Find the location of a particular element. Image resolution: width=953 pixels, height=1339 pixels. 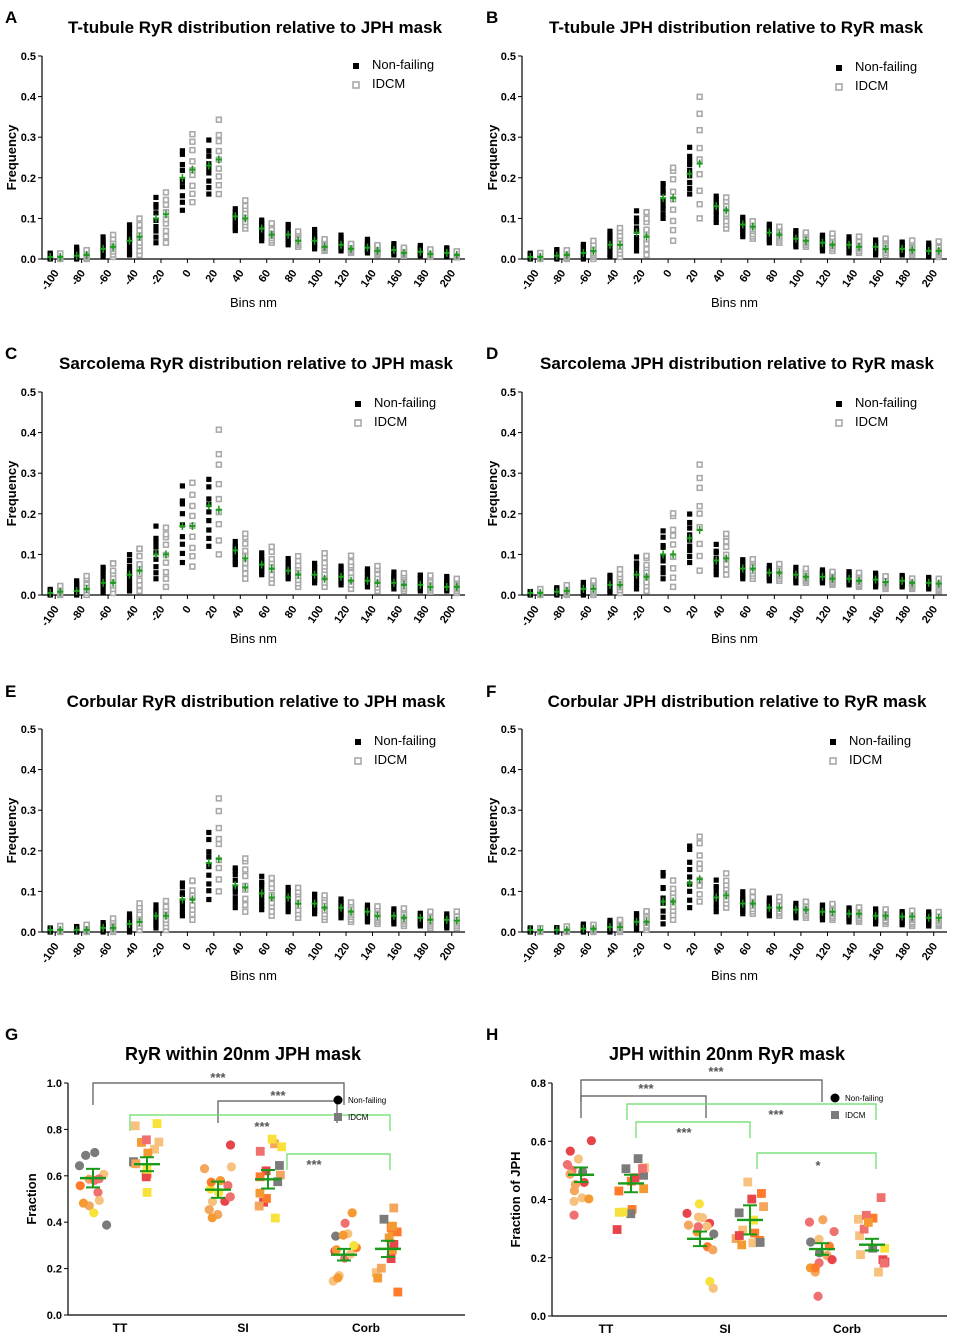

x-tick-label: TT is located at coordinates (120, 1328).